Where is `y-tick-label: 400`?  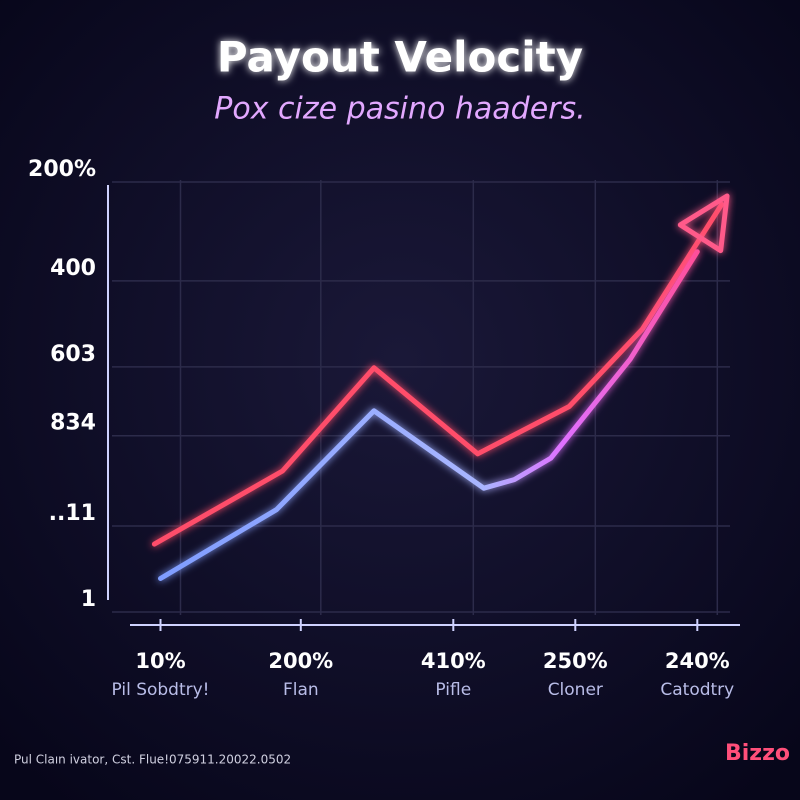
y-tick-label: 400 is located at coordinates (73, 268).